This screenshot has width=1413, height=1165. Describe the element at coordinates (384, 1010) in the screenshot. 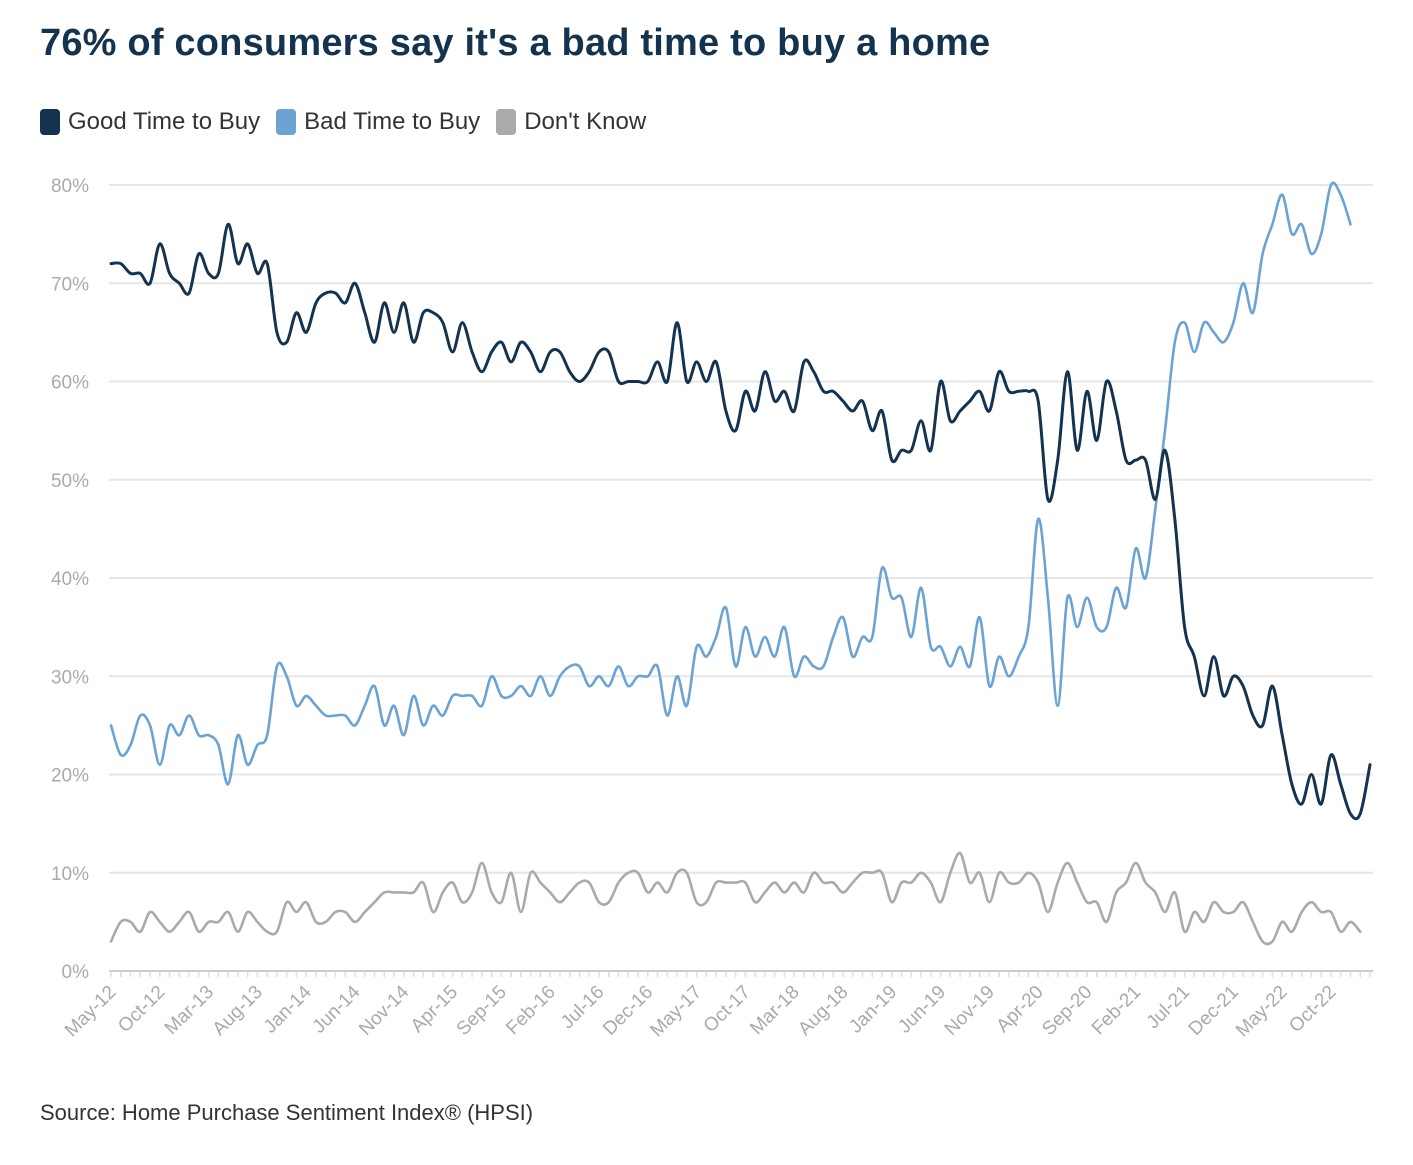

I see `x-tick-label: Nov-14` at that location.